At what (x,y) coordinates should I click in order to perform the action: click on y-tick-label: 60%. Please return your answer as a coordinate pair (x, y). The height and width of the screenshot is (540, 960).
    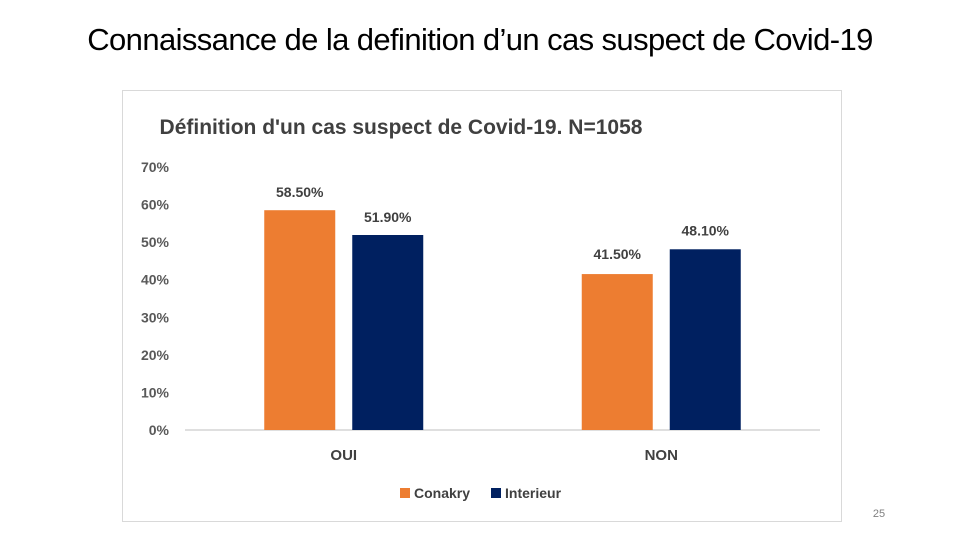
    Looking at the image, I should click on (155, 205).